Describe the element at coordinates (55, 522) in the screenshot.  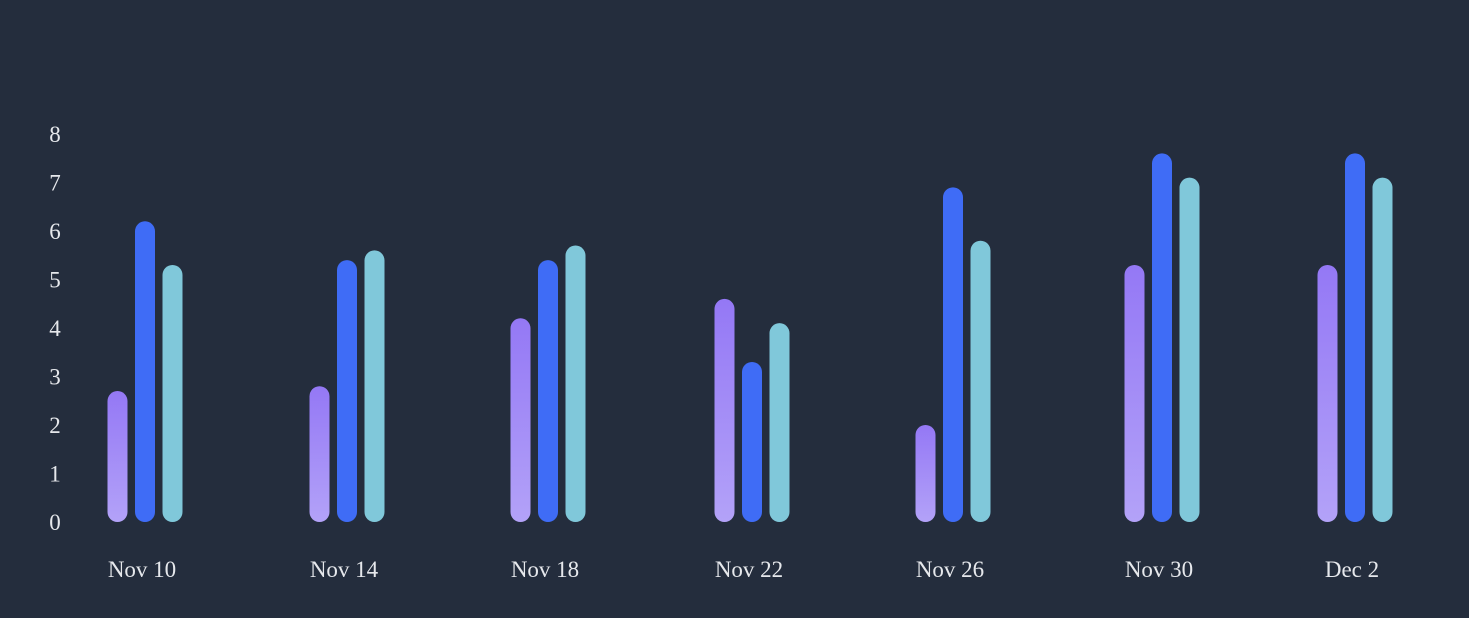
I see `y-tick-label: 0` at that location.